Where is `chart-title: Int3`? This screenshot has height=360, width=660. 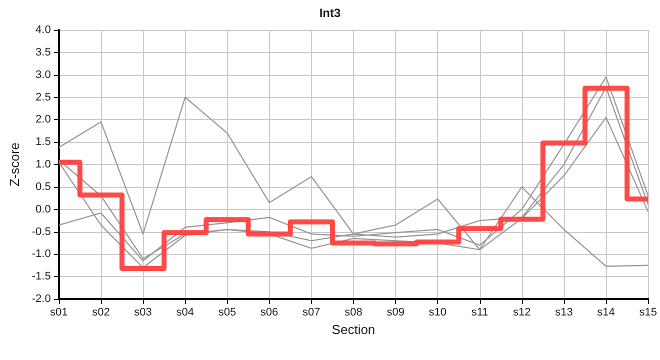 chart-title: Int3 is located at coordinates (330, 13).